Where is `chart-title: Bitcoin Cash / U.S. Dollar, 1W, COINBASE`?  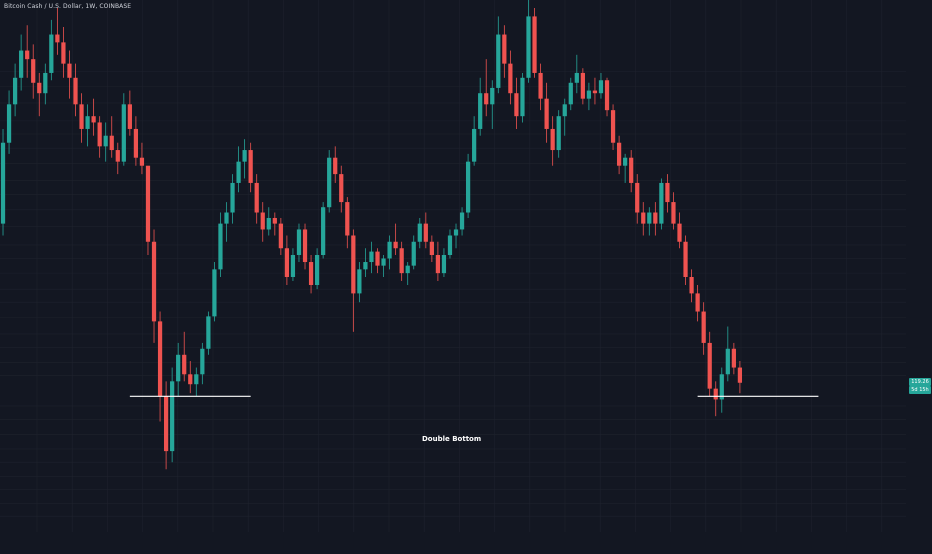
chart-title: Bitcoin Cash / U.S. Dollar, 1W, COINBASE is located at coordinates (68, 6).